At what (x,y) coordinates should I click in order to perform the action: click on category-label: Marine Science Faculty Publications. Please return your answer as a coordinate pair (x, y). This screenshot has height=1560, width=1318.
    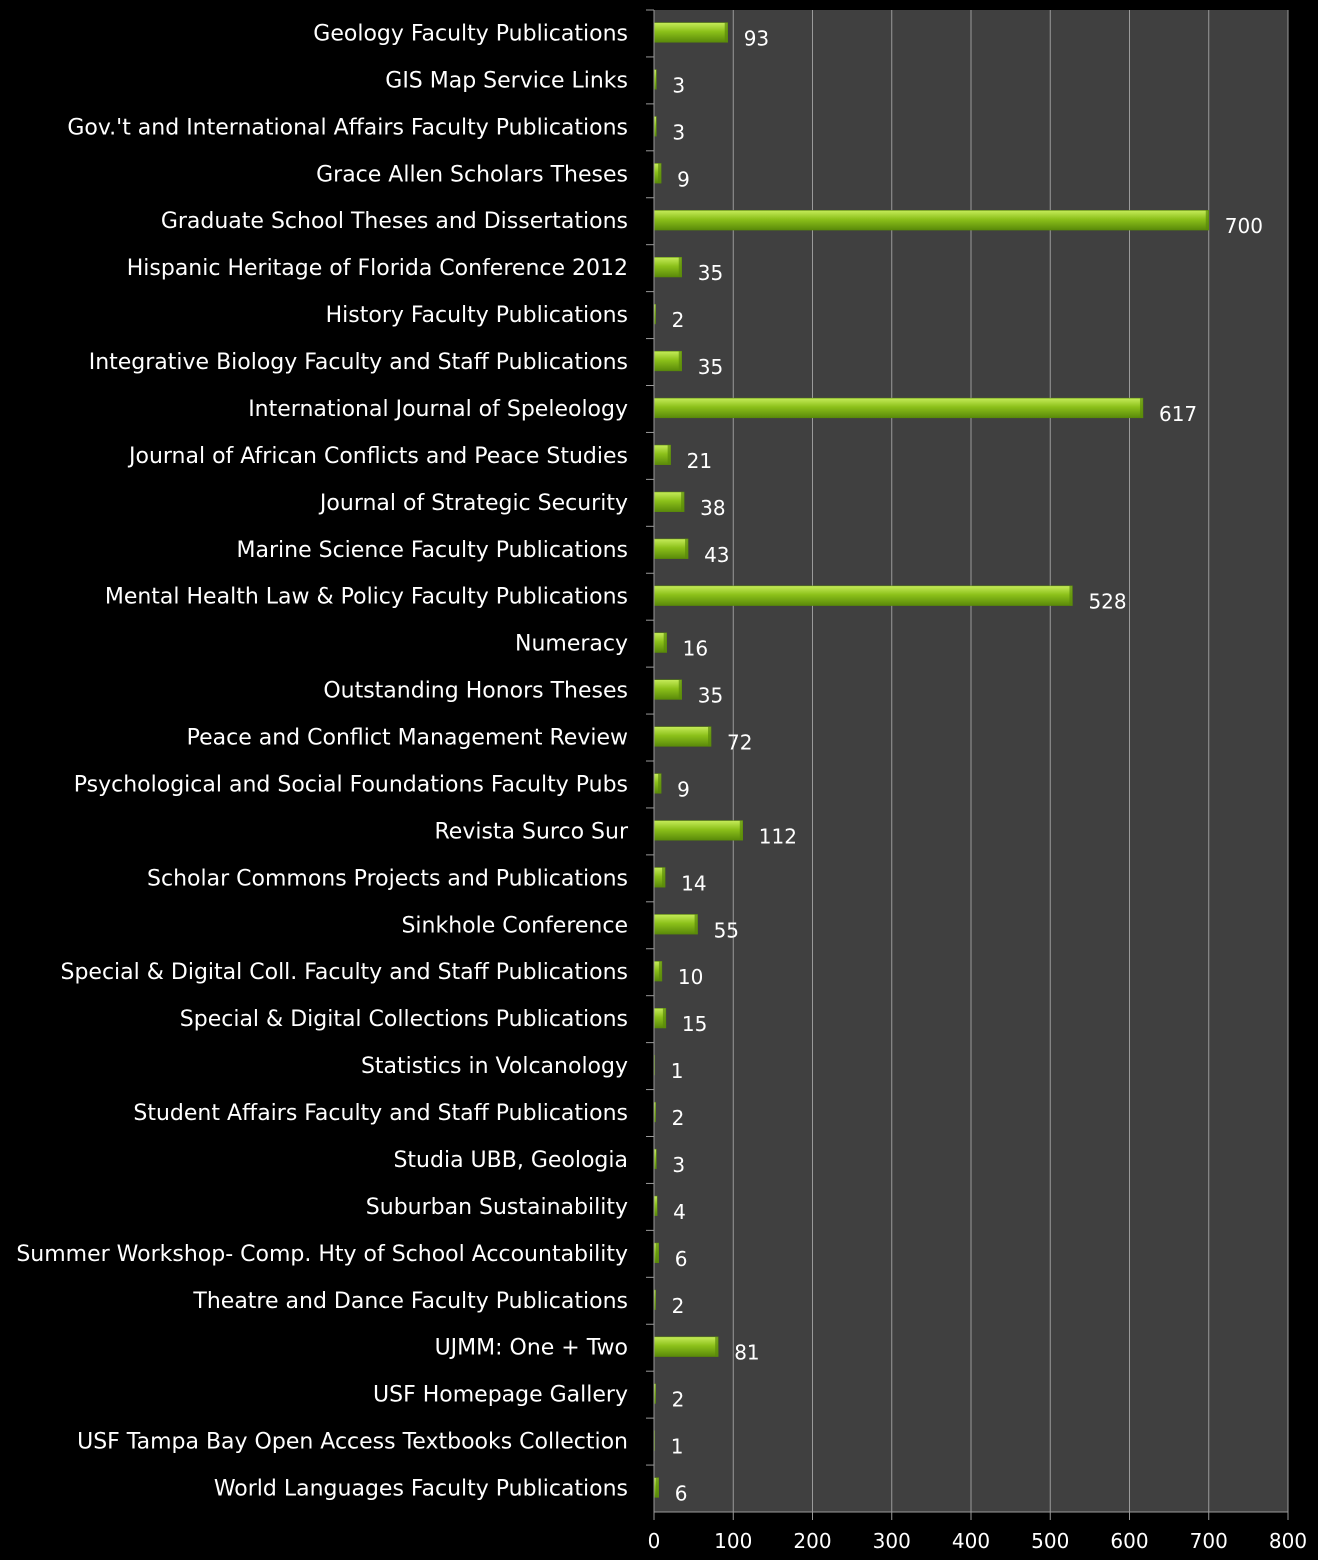
    Looking at the image, I should click on (432, 550).